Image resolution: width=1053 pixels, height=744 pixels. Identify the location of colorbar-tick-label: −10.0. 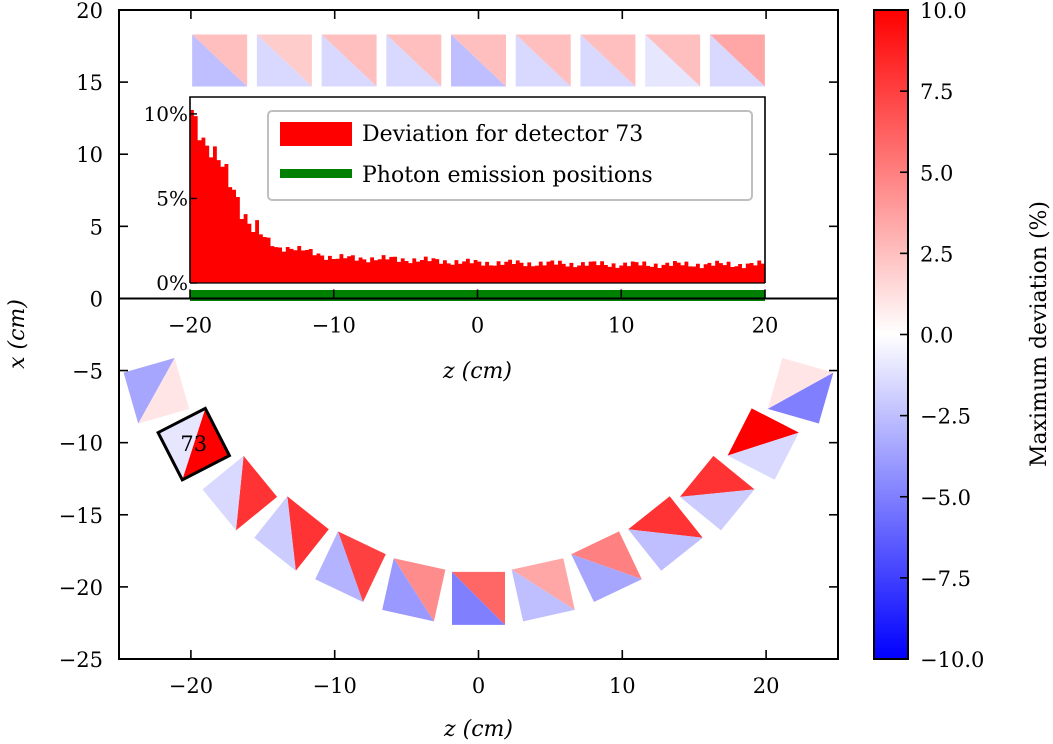
(952, 660).